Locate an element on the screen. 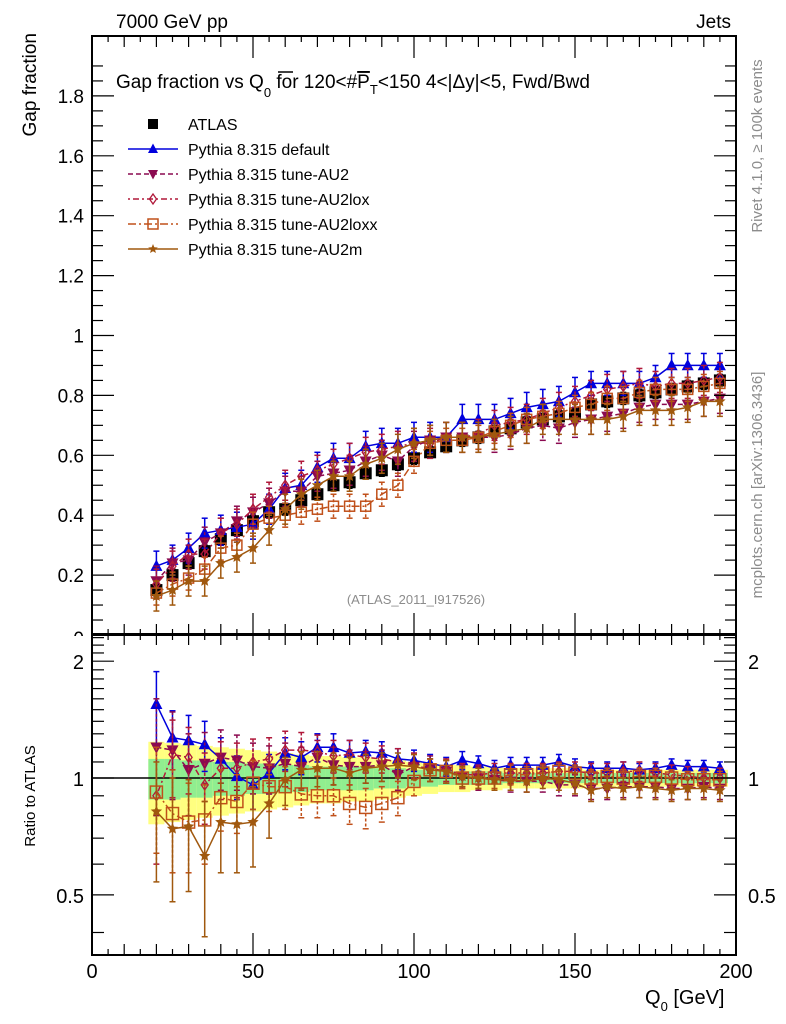 The image size is (786, 1024). x-tick-label: 100 is located at coordinates (413, 972).